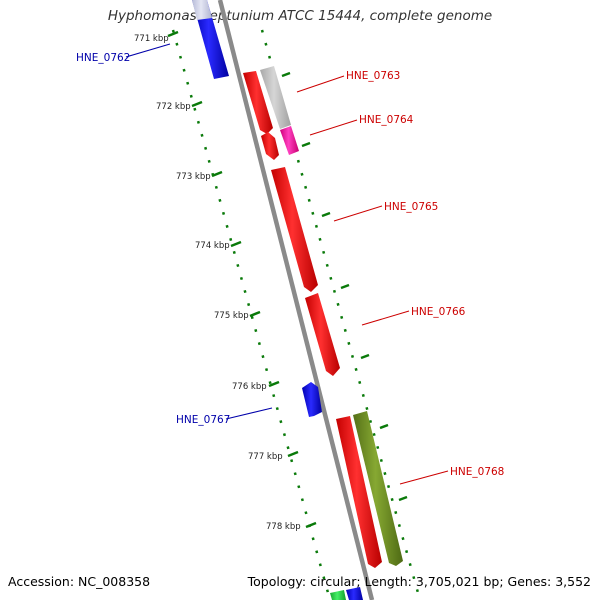 This screenshot has height=600, width=600. I want to click on kbp-label: 774 kbp, so click(212, 246).